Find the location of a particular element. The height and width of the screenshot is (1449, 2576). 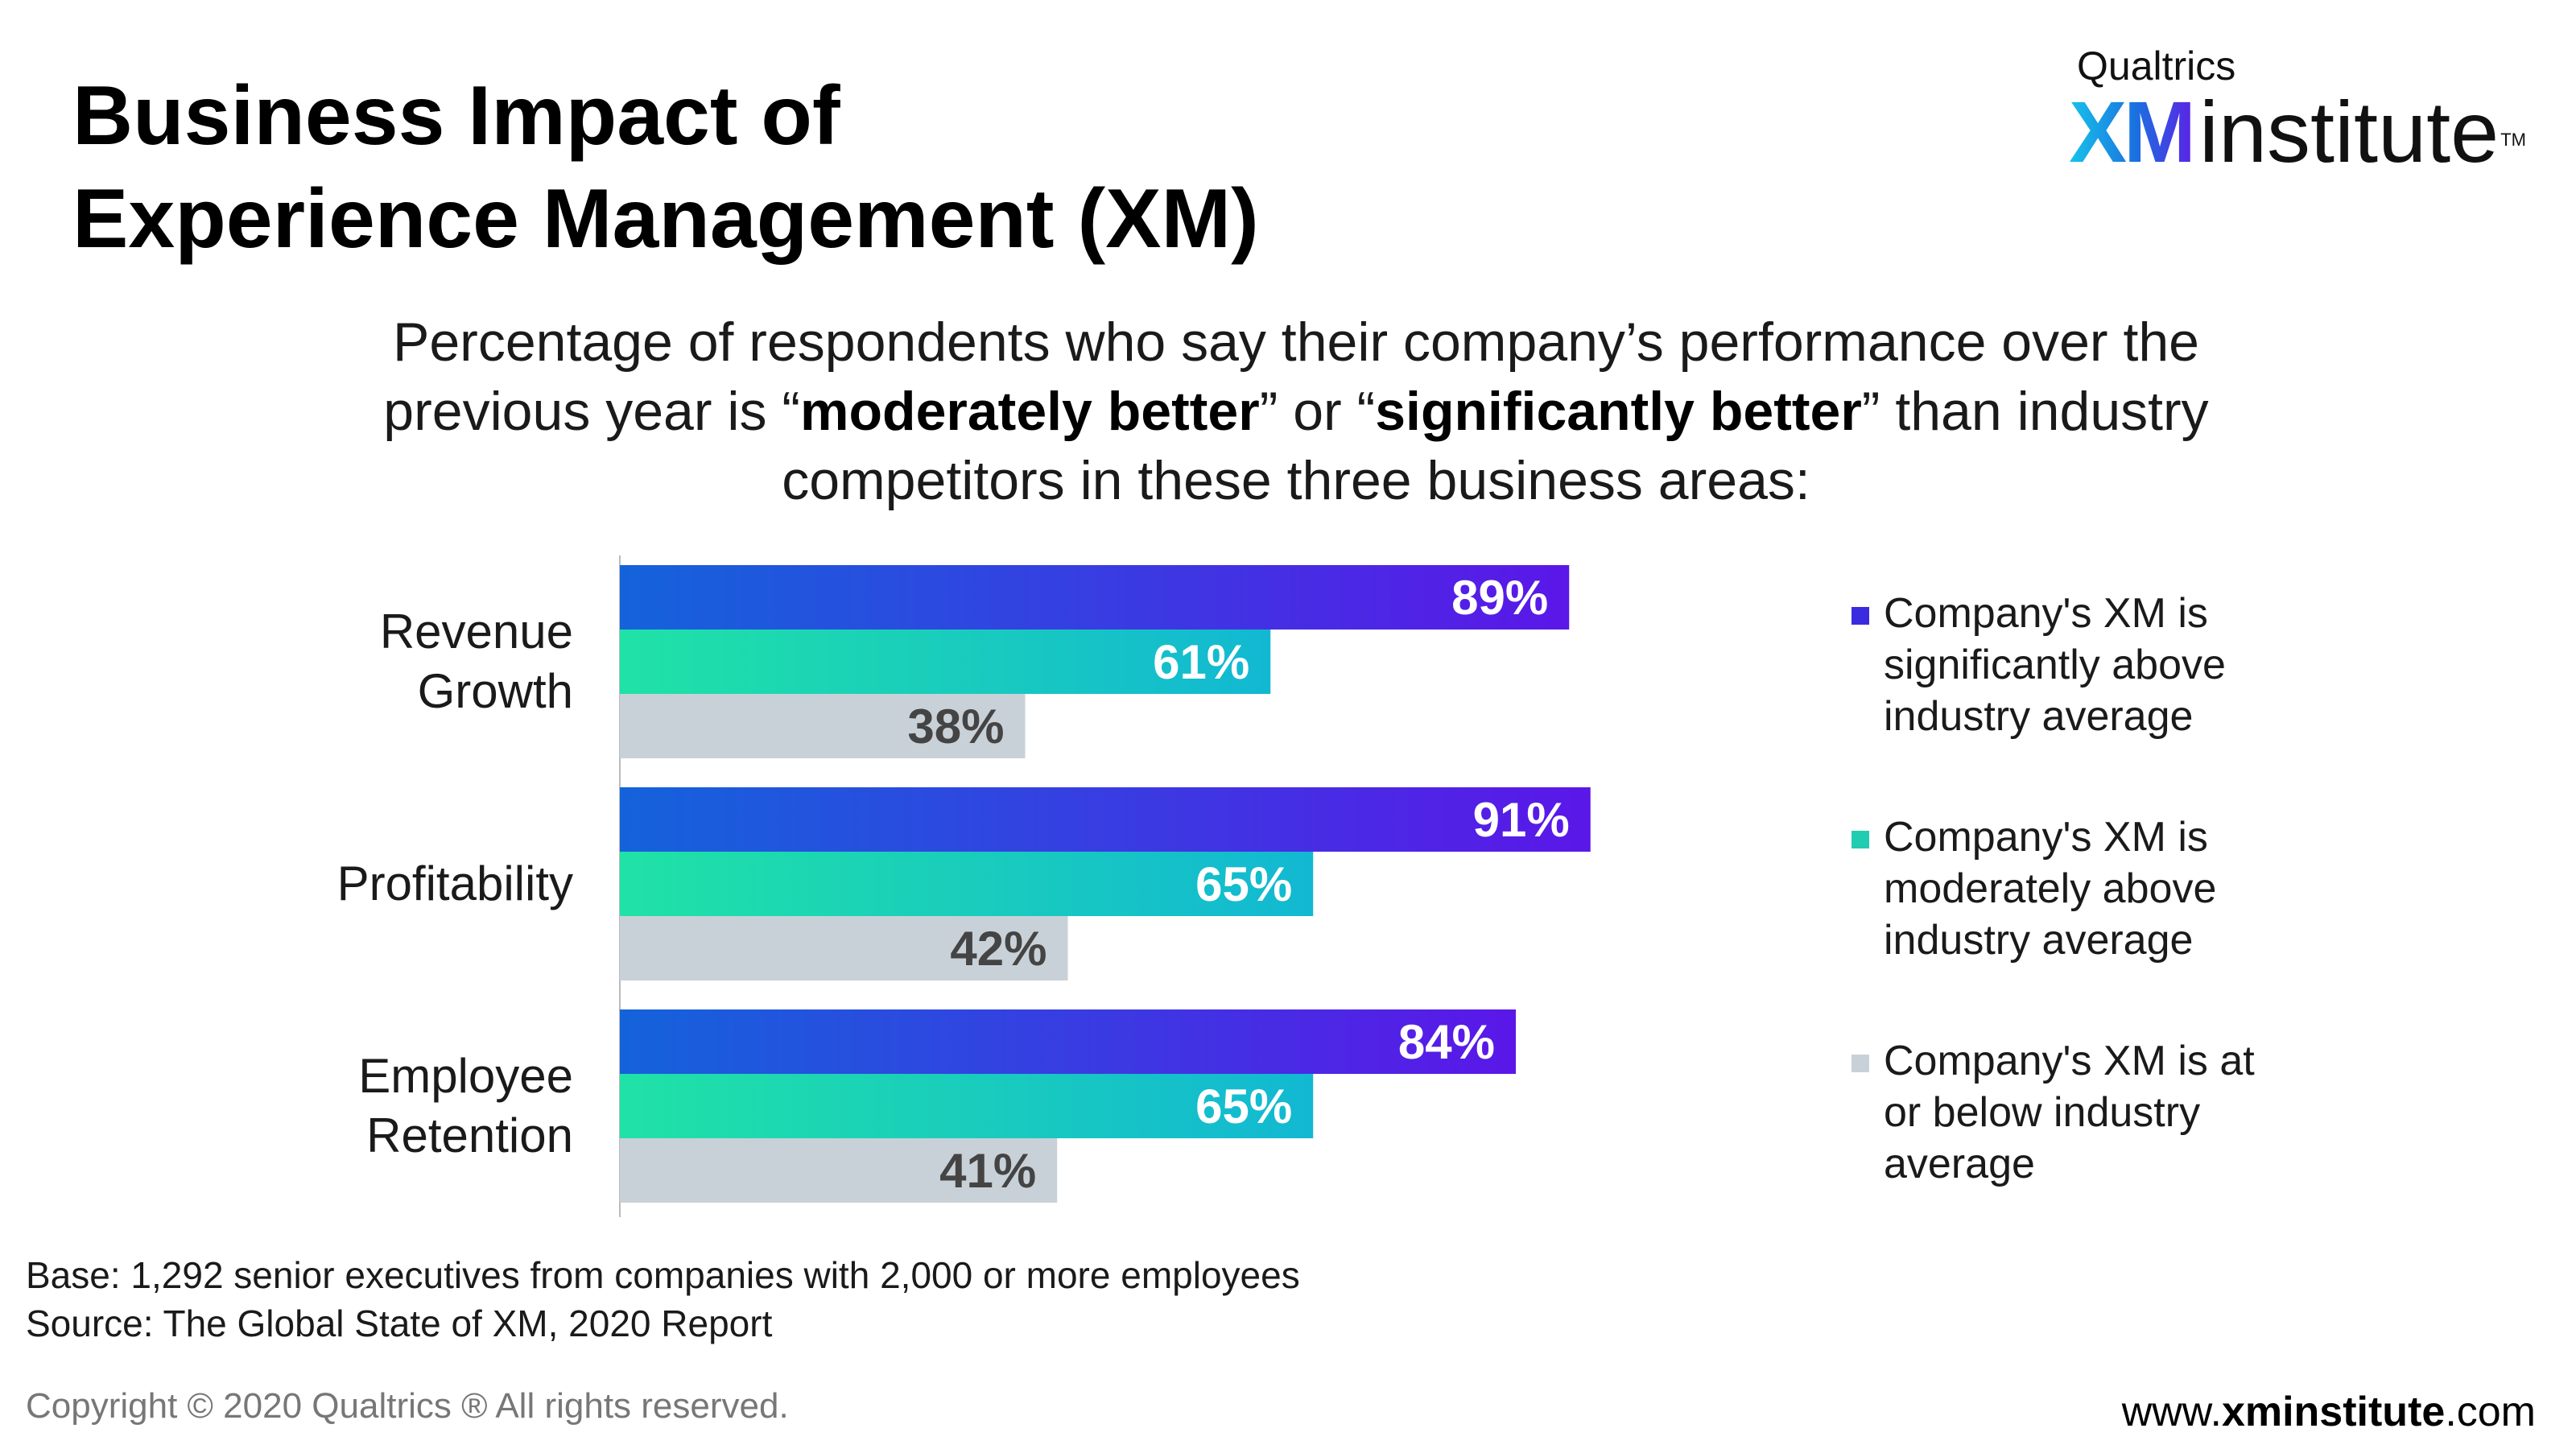

category-label: Revenue is located at coordinates (476, 631).